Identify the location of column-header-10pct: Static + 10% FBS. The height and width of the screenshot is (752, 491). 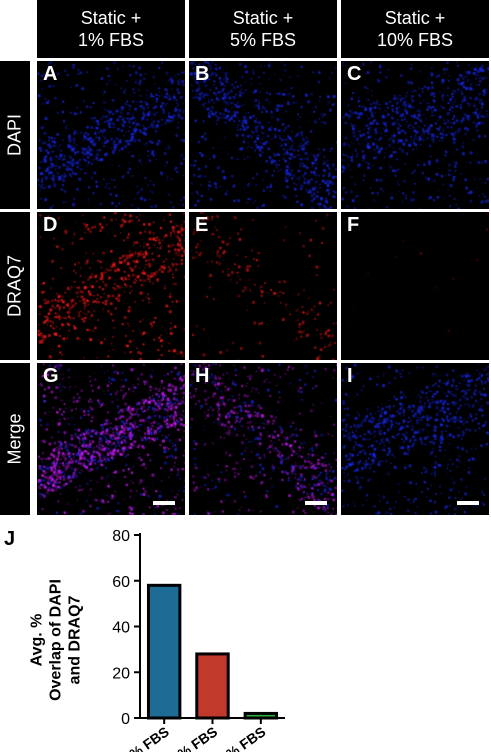
(415, 29).